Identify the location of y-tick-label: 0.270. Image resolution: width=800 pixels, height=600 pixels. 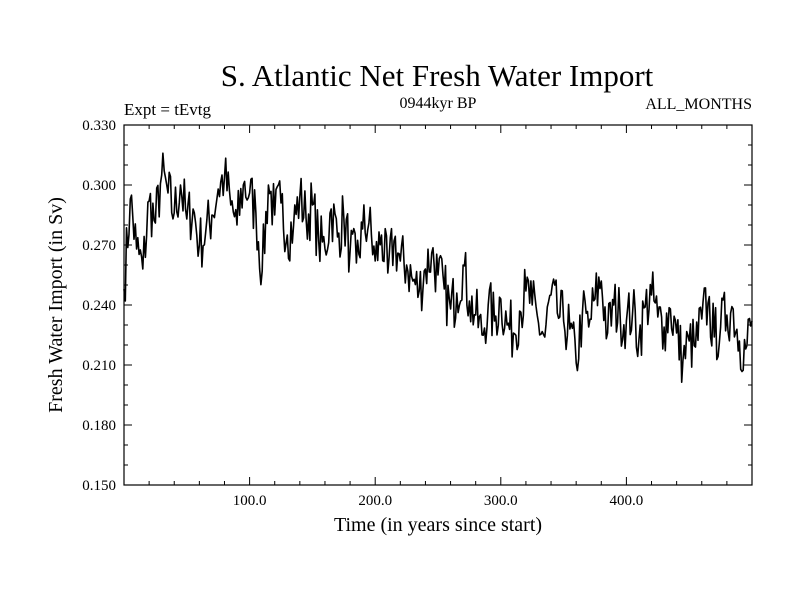
(99, 246).